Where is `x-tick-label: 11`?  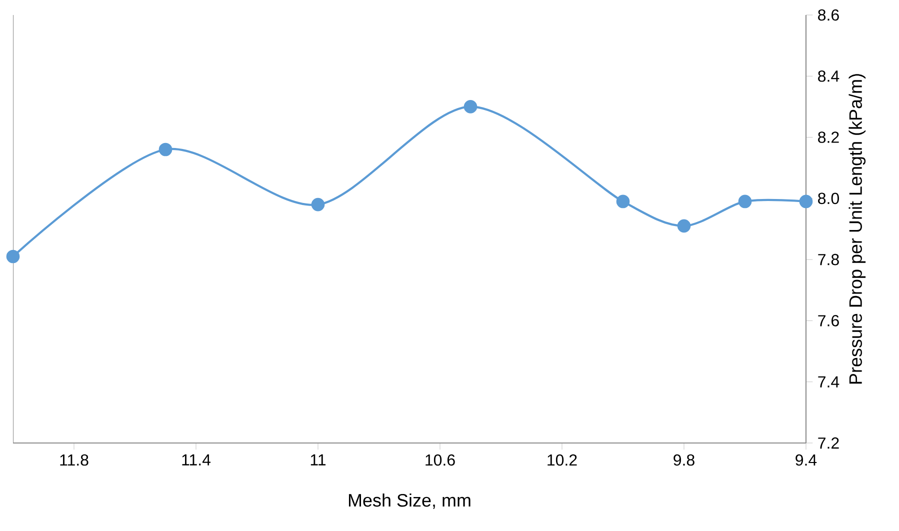
x-tick-label: 11 is located at coordinates (318, 460).